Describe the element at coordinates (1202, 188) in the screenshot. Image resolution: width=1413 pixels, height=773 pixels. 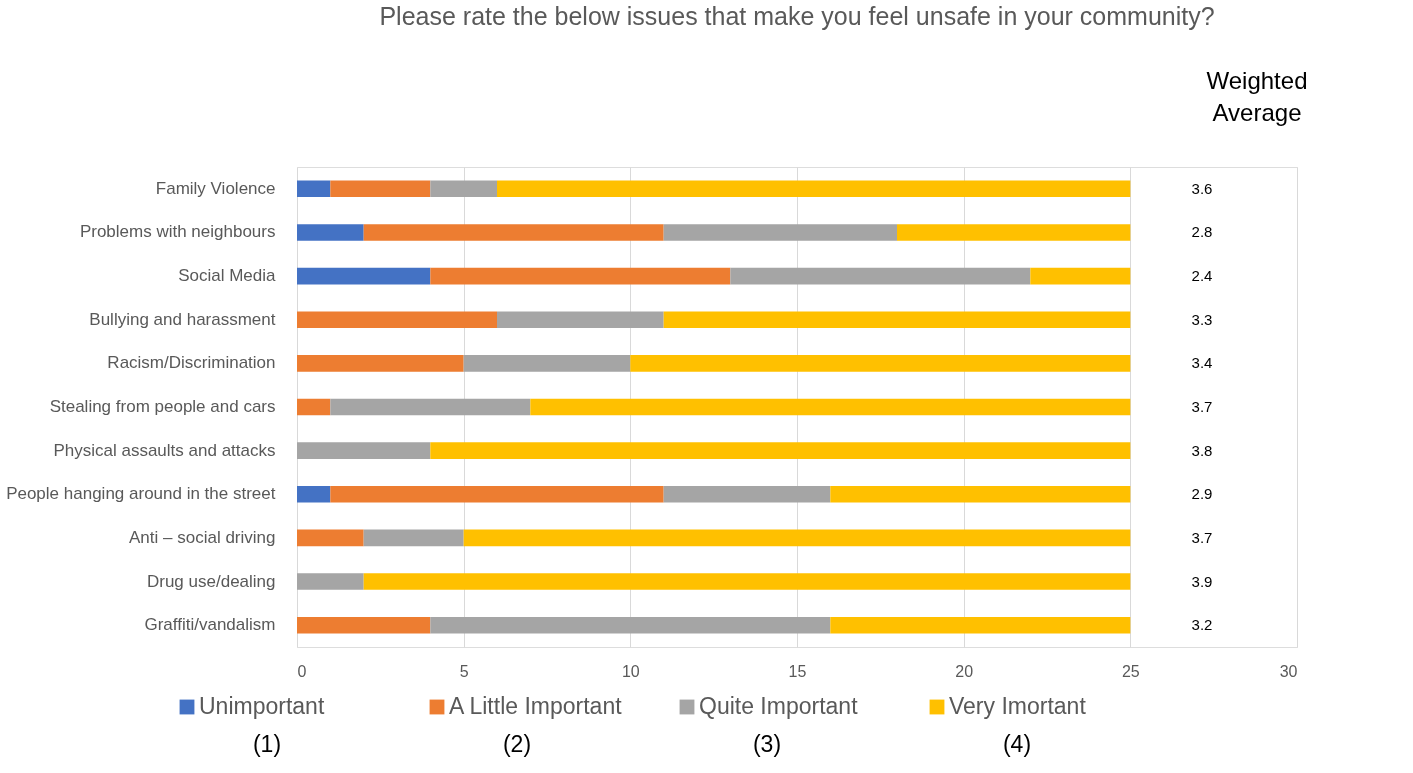
I see `annotation: 3.6` at that location.